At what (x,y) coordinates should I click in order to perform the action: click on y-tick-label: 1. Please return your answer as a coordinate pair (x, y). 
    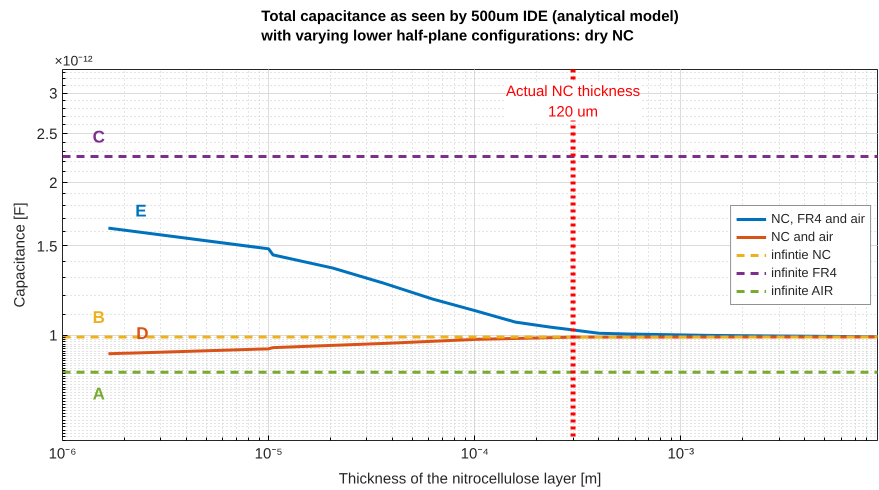
    Looking at the image, I should click on (53, 336).